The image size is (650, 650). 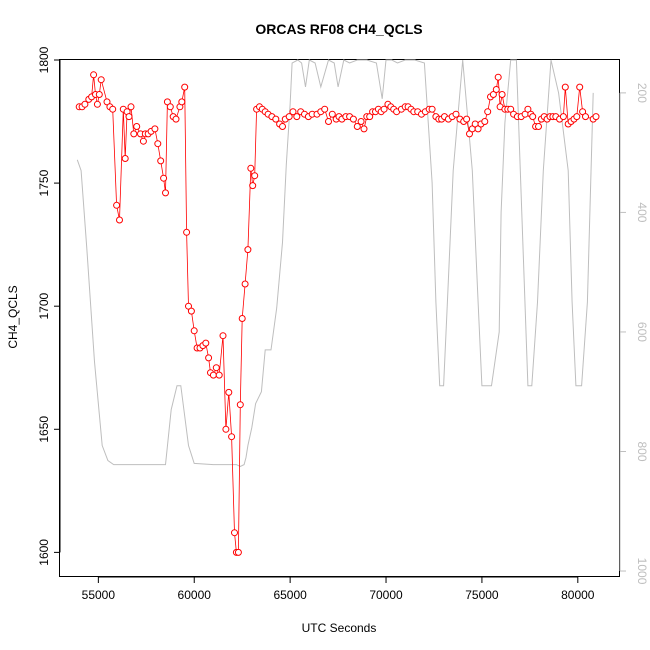 What do you see at coordinates (99, 595) in the screenshot?
I see `x-tick-label: 55000` at bounding box center [99, 595].